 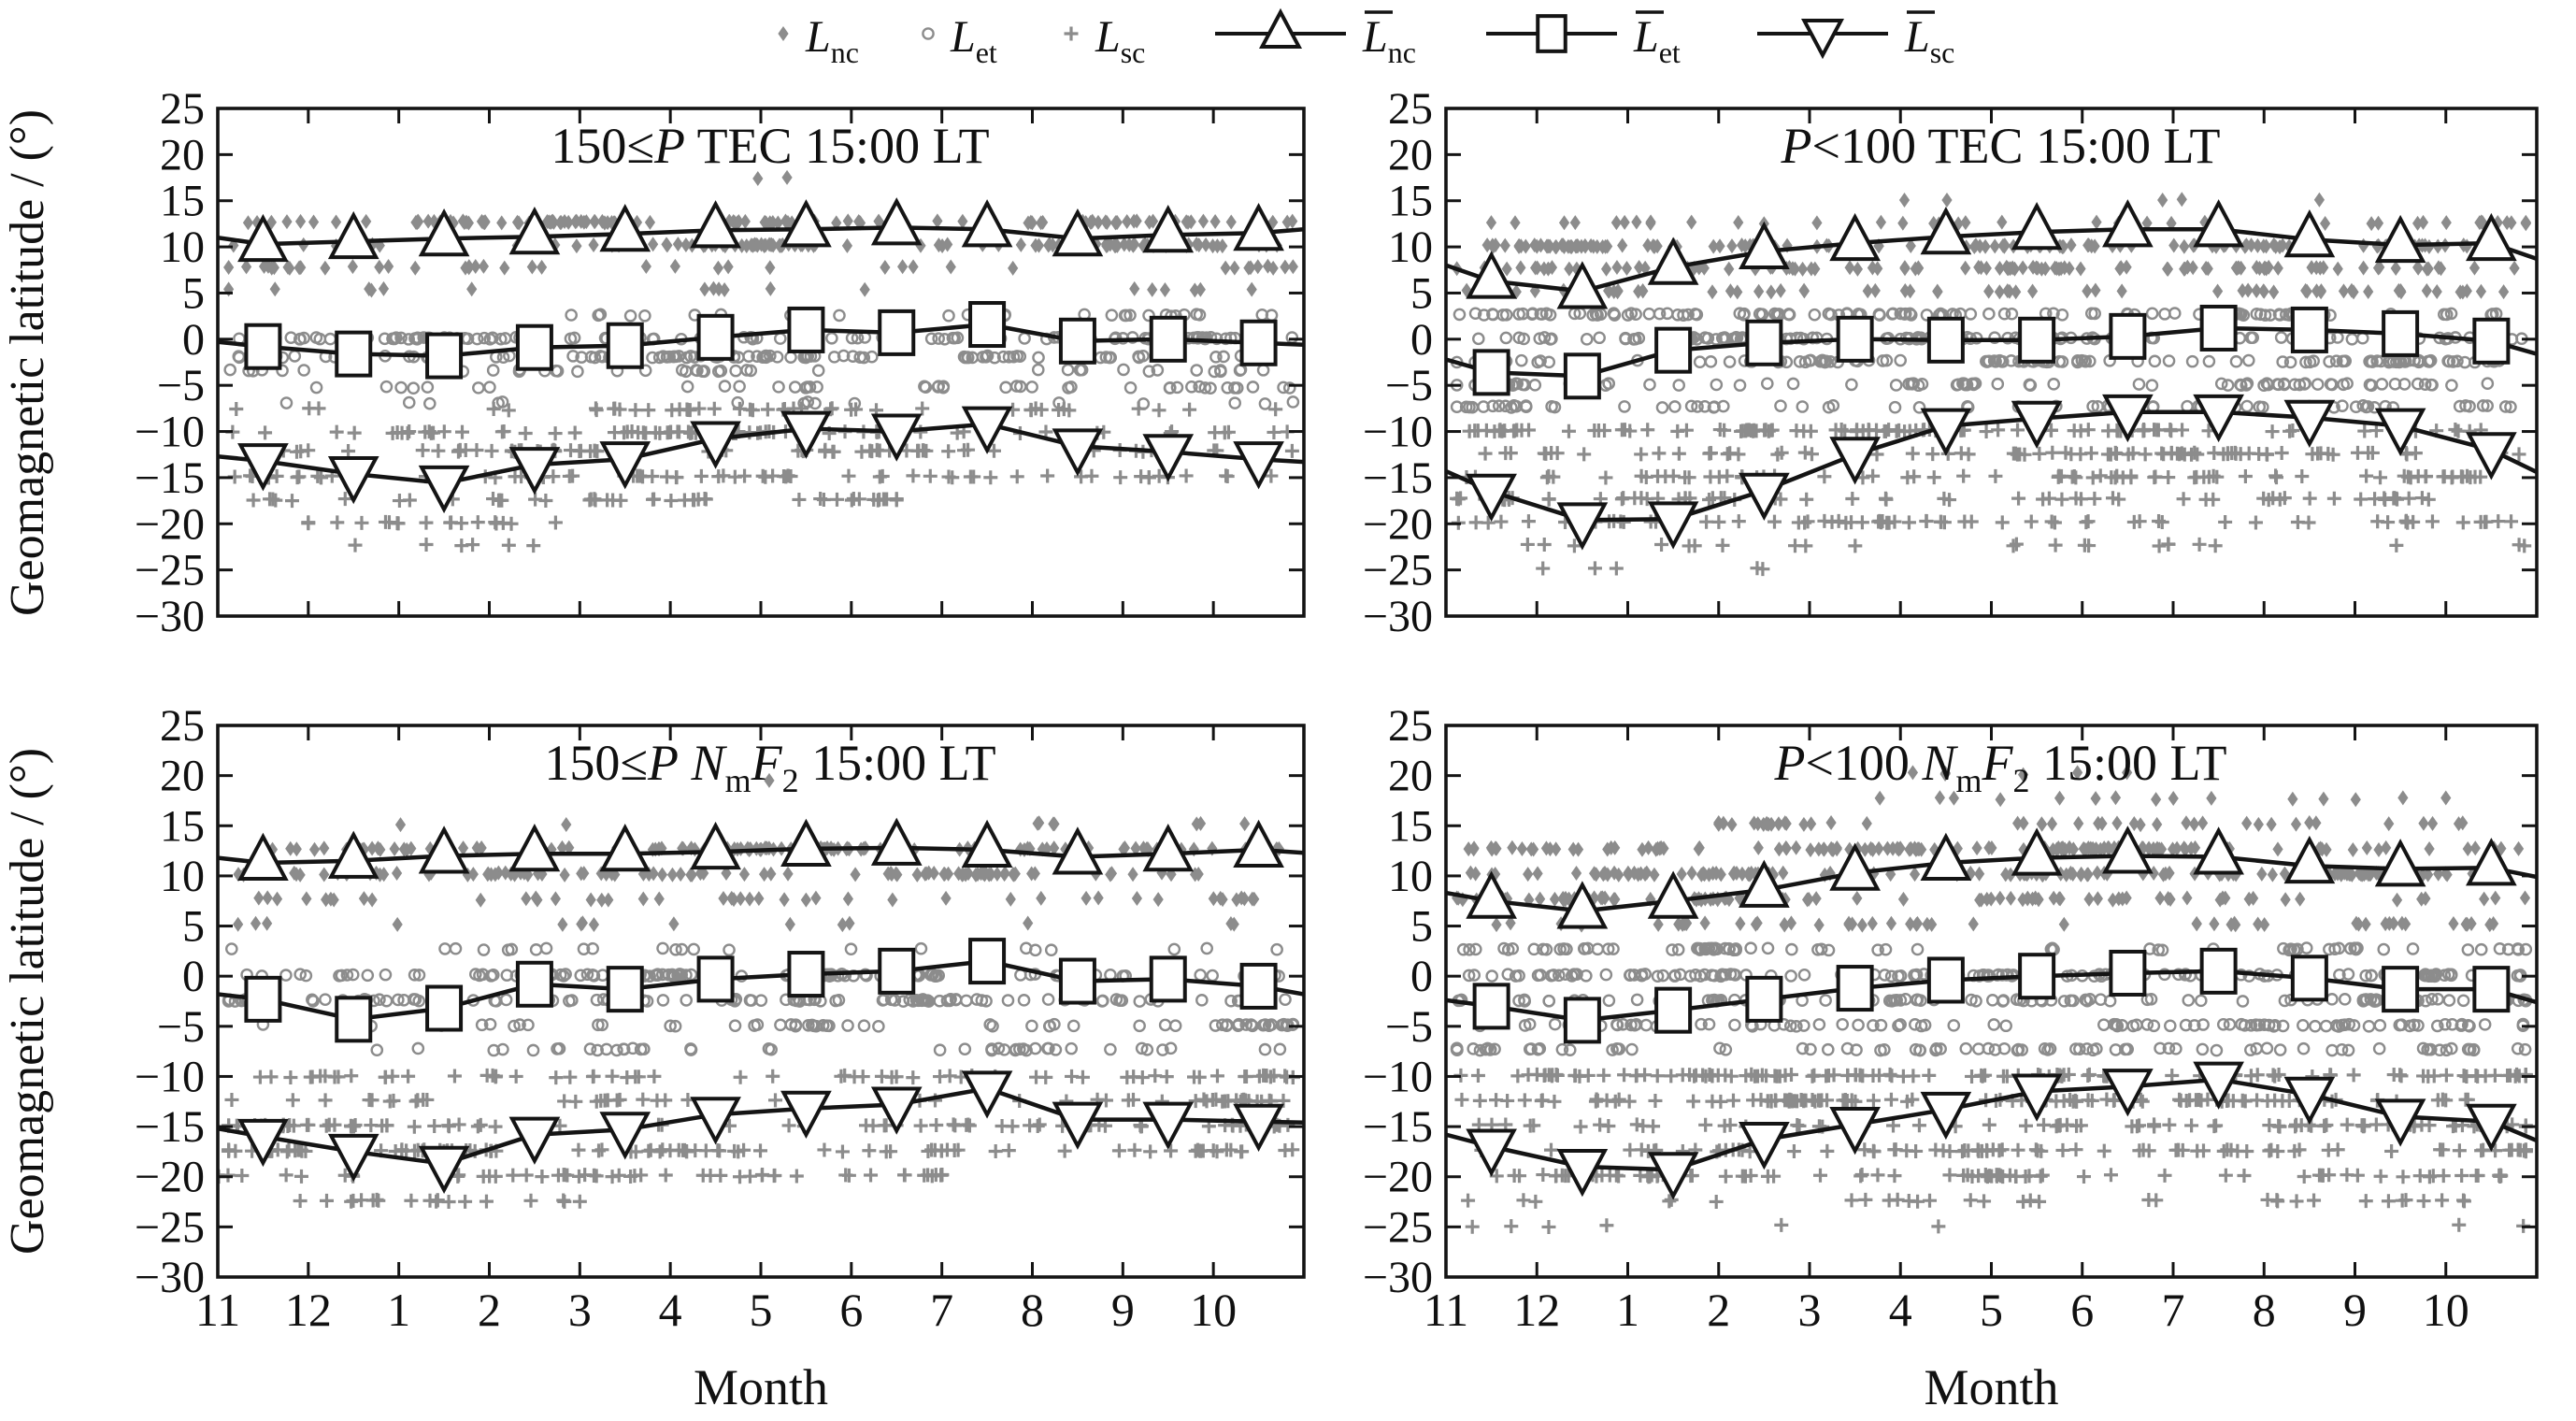 What do you see at coordinates (1994, 949) in the screenshot?
I see `scatter-row-circle` at bounding box center [1994, 949].